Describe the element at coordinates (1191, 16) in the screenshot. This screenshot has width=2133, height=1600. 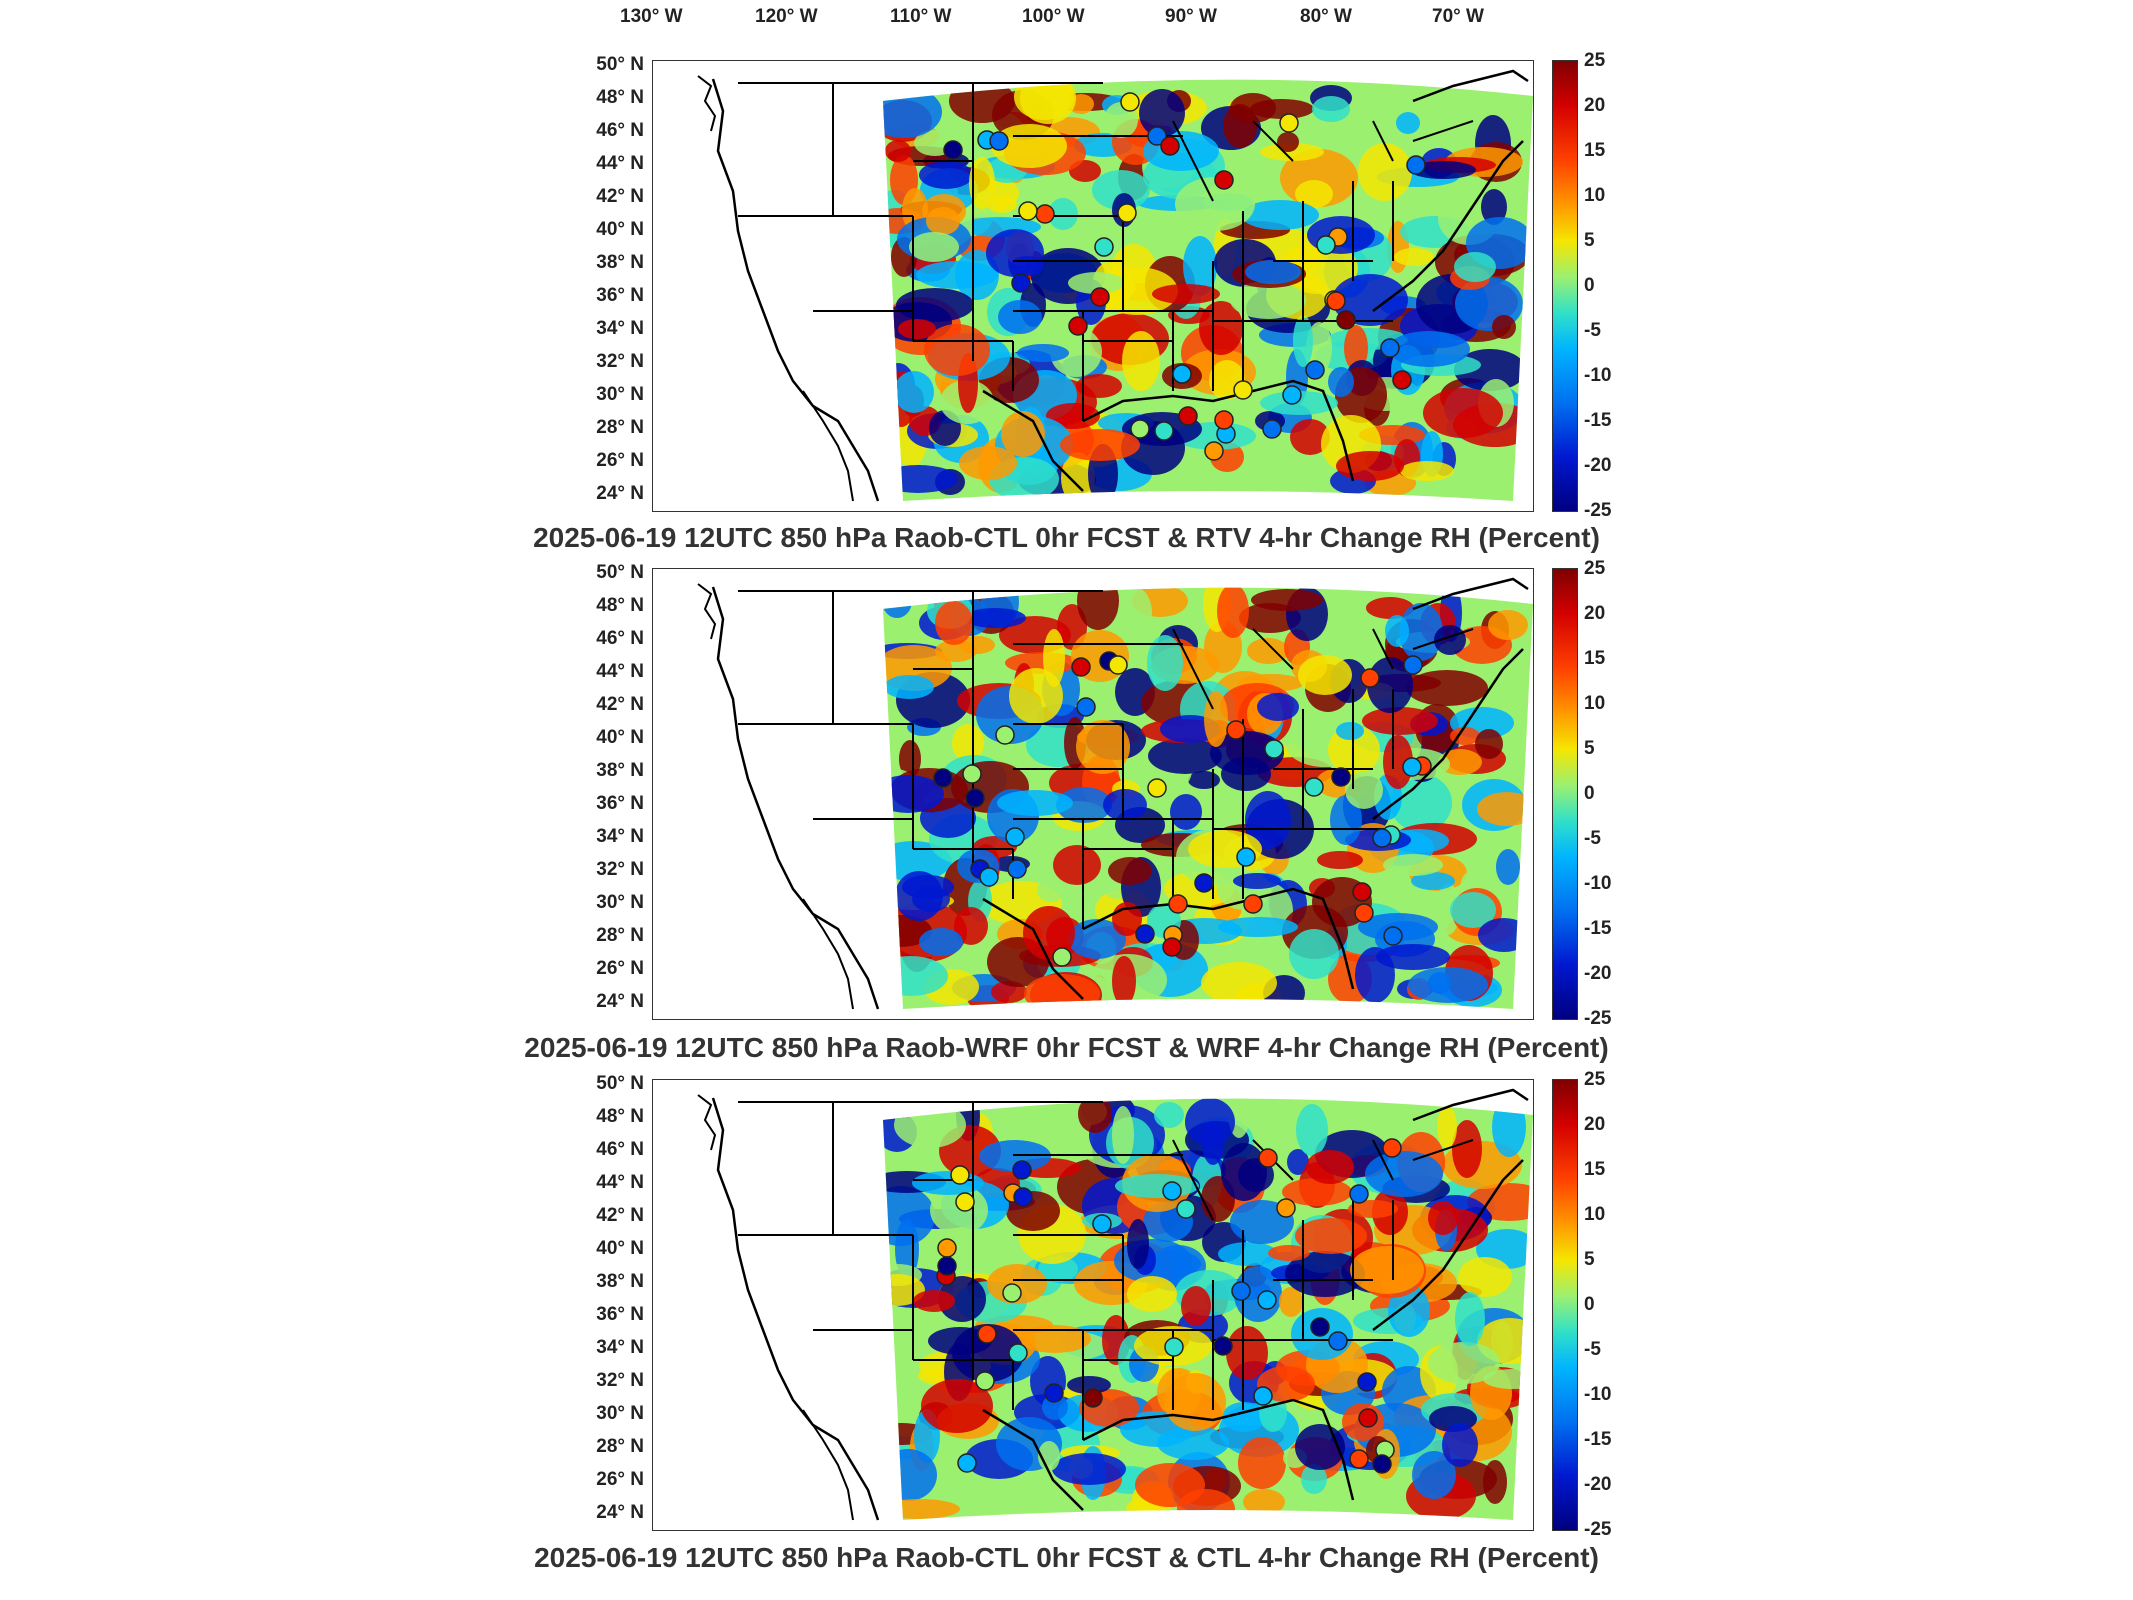
I see `lon-label: 90° W` at that location.